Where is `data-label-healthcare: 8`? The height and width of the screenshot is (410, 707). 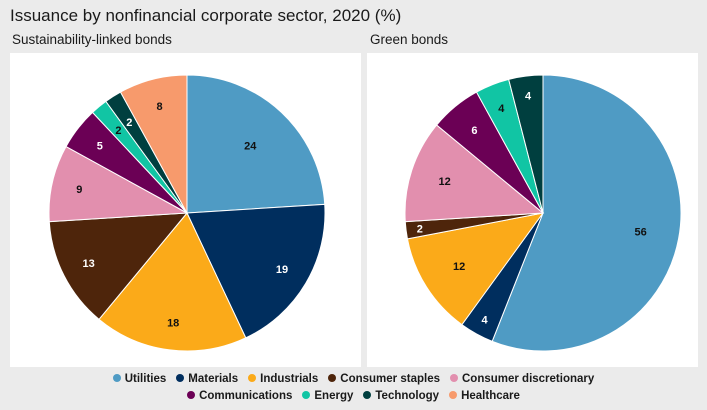 data-label-healthcare: 8 is located at coordinates (159, 107).